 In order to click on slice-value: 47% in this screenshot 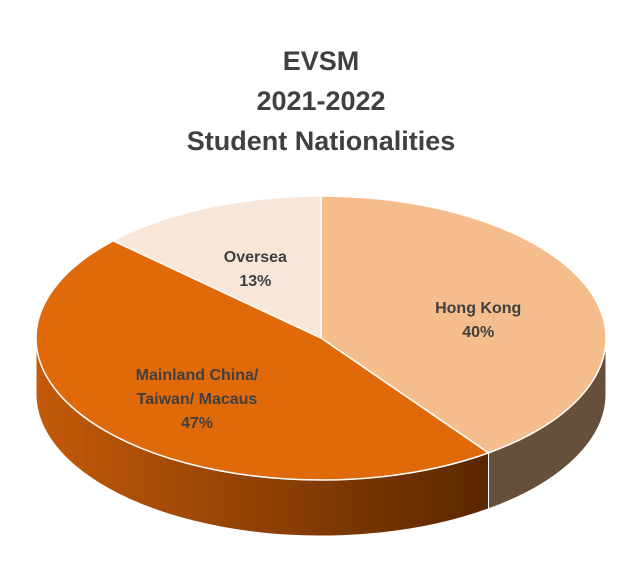, I will do `click(197, 424)`.